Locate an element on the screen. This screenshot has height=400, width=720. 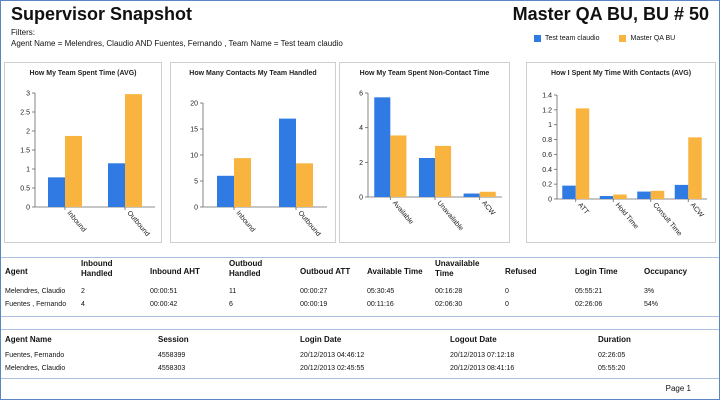
y-tick-label: 15 is located at coordinates (194, 130).